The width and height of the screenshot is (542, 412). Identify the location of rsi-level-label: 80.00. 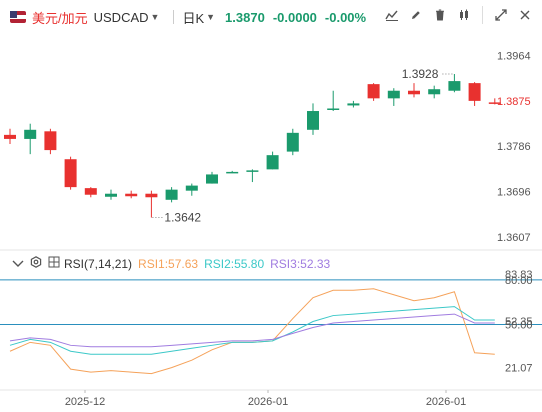
(519, 281).